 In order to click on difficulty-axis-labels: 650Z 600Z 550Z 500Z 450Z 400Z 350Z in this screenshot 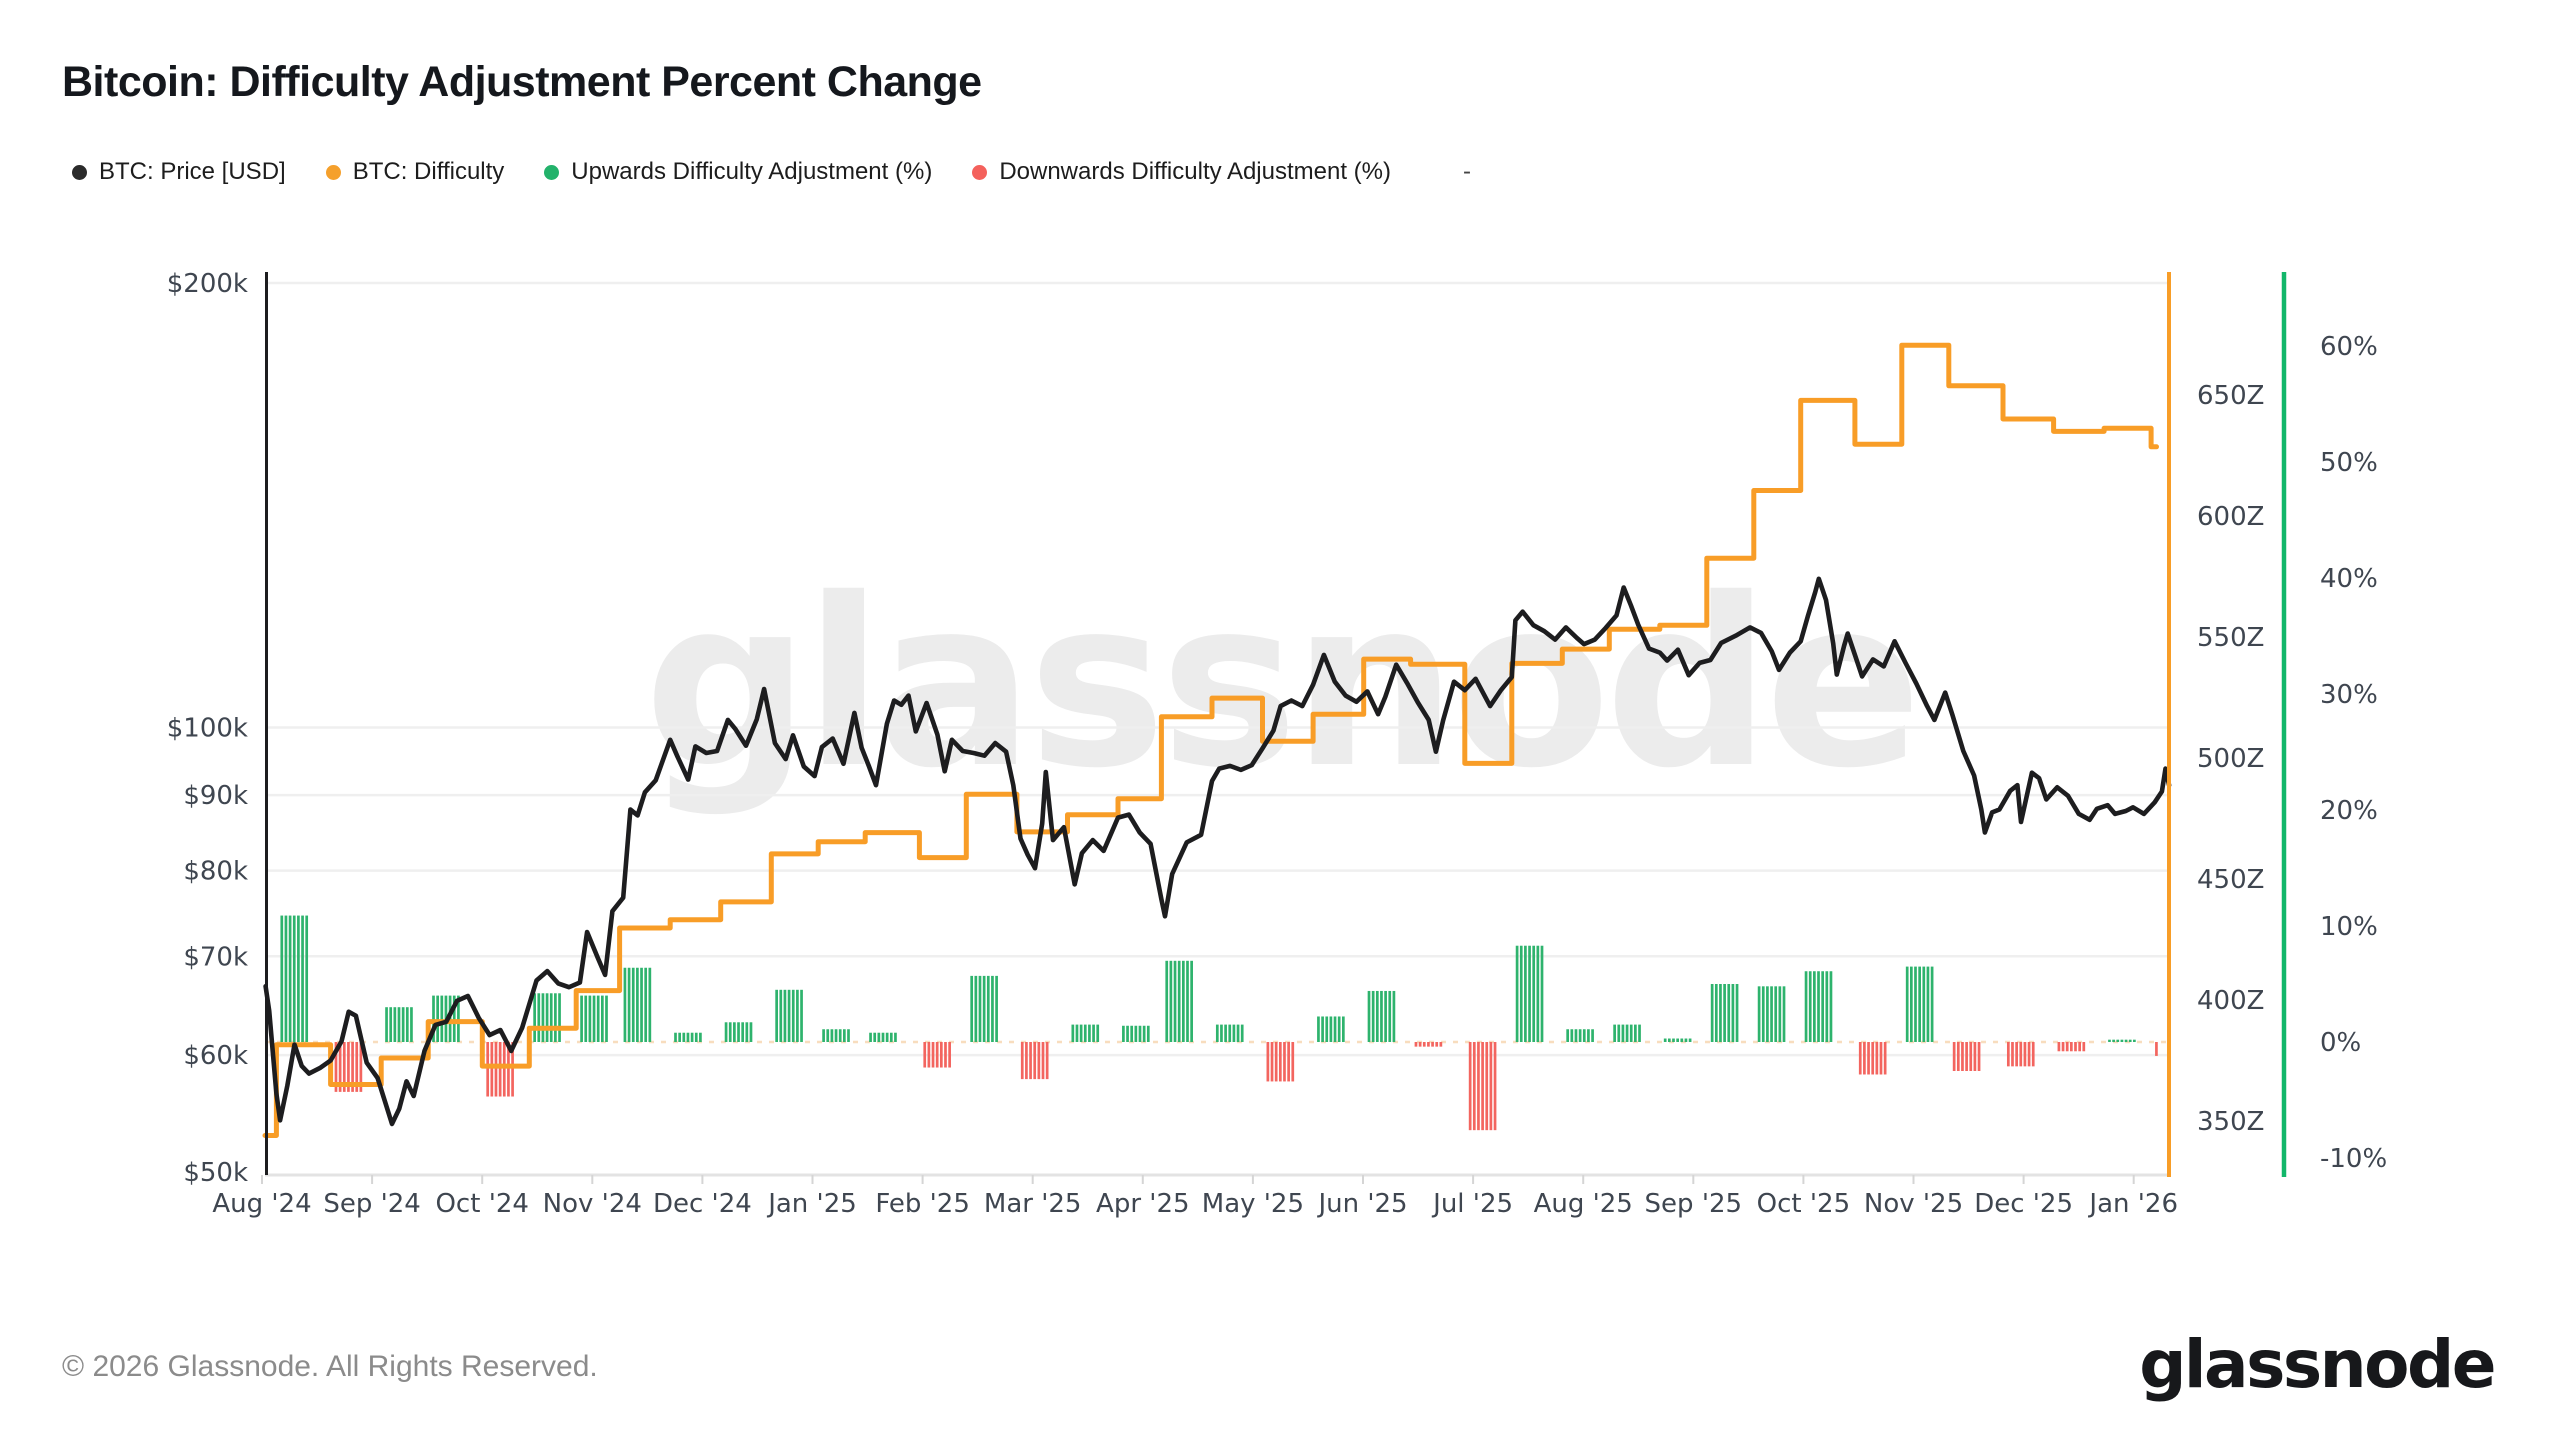, I will do `click(2230, 759)`.